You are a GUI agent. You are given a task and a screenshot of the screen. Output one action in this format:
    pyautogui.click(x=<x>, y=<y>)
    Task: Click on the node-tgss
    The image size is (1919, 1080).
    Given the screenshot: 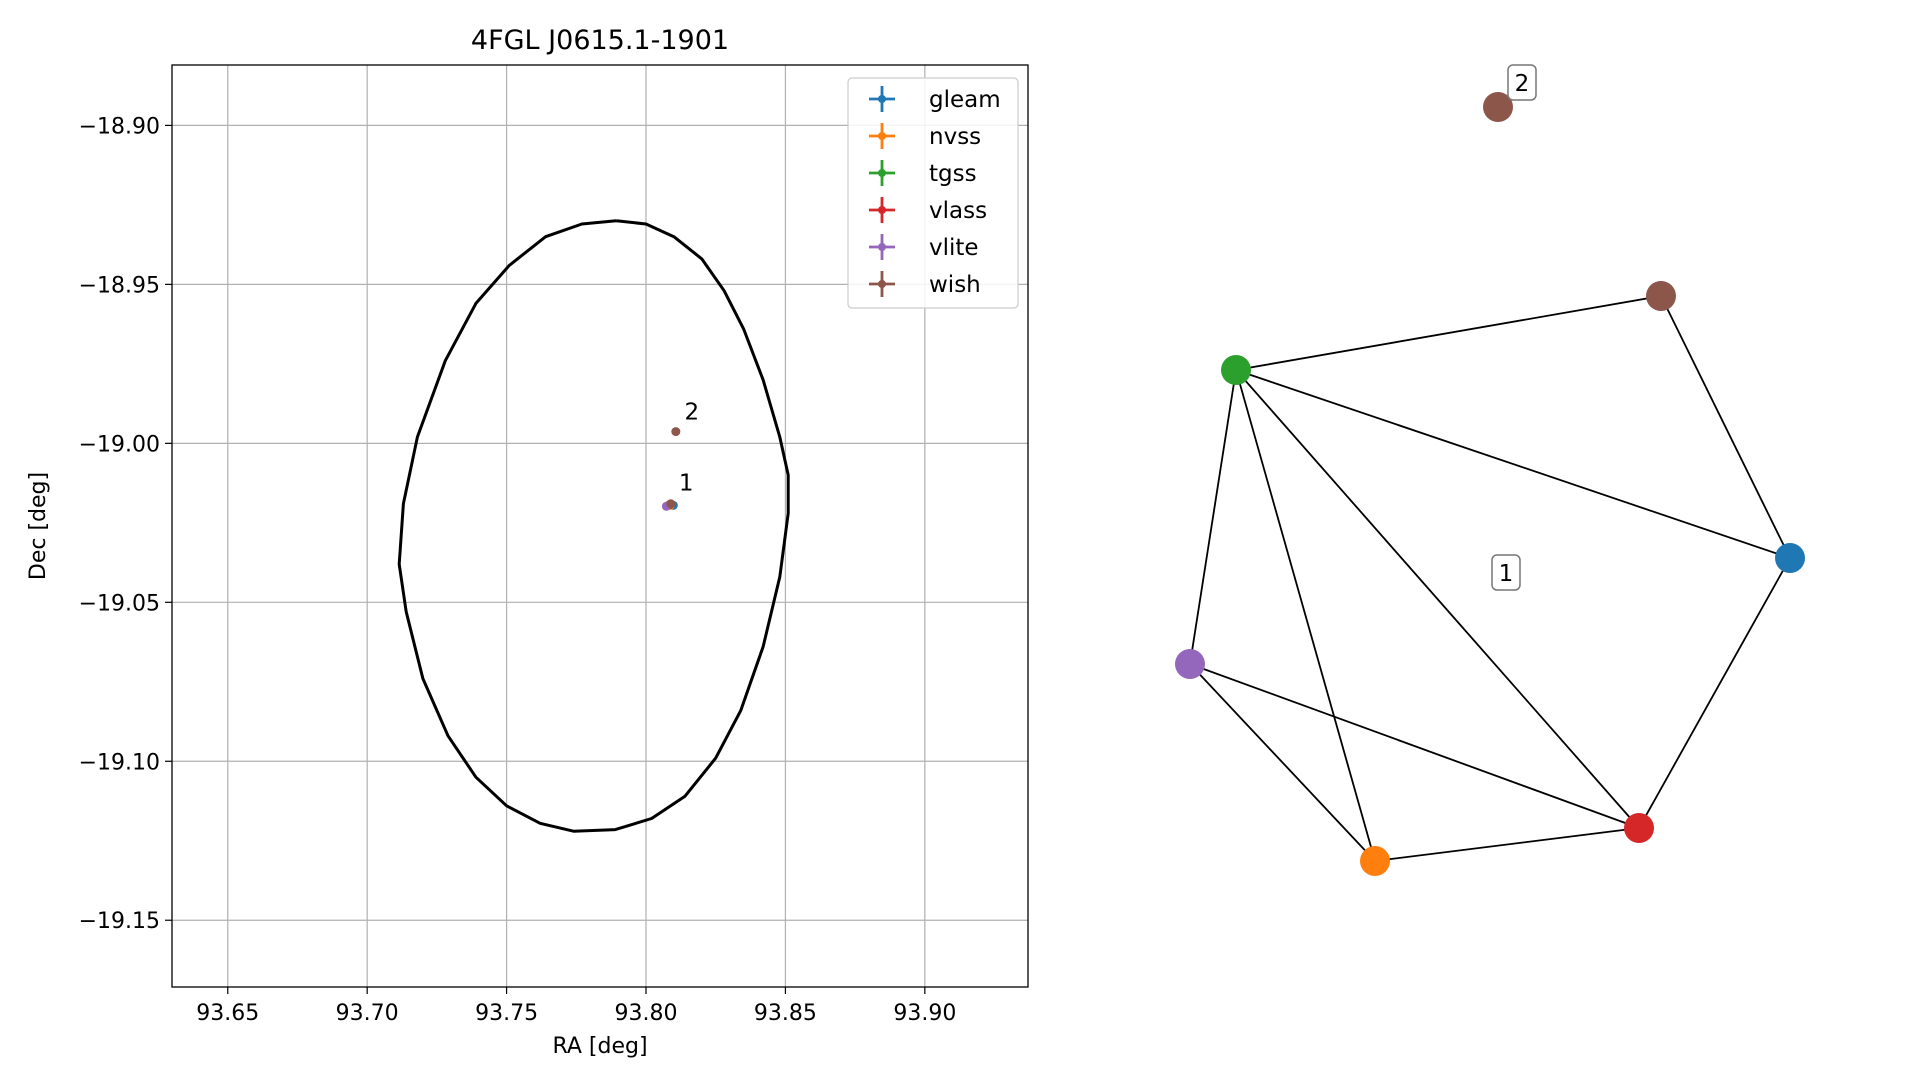 What is the action you would take?
    pyautogui.click(x=1236, y=370)
    